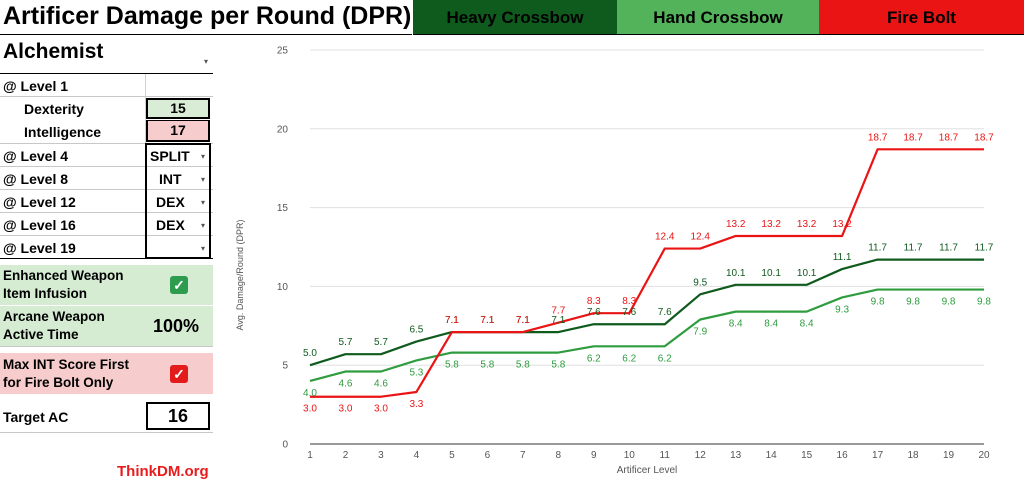 The width and height of the screenshot is (1024, 483). I want to click on intelligence-input: 17, so click(178, 131).